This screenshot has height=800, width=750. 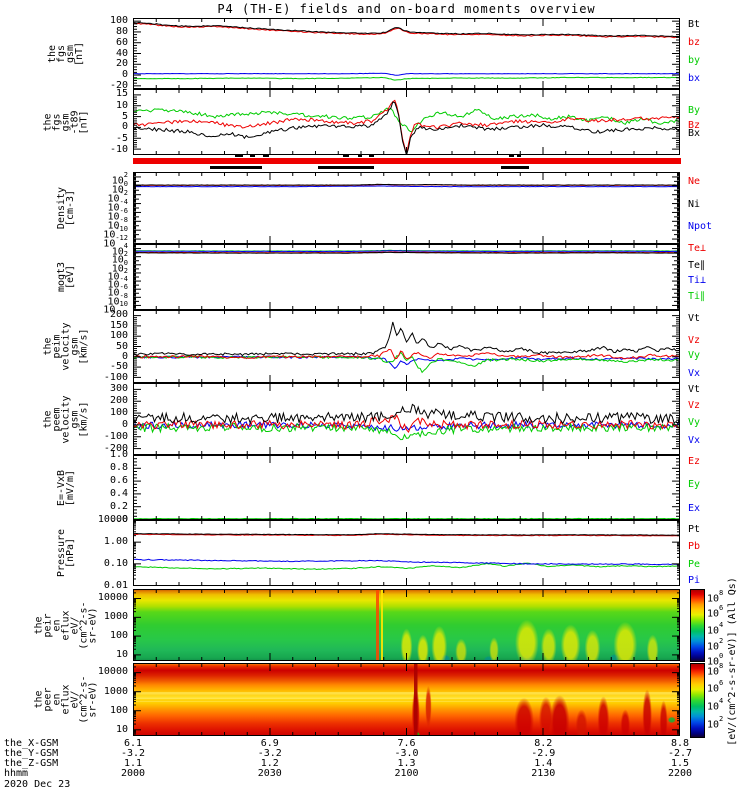 I want to click on ylabel-wrap-fgs-gsm: the fgs gsm [nT], so click(x=66, y=53).